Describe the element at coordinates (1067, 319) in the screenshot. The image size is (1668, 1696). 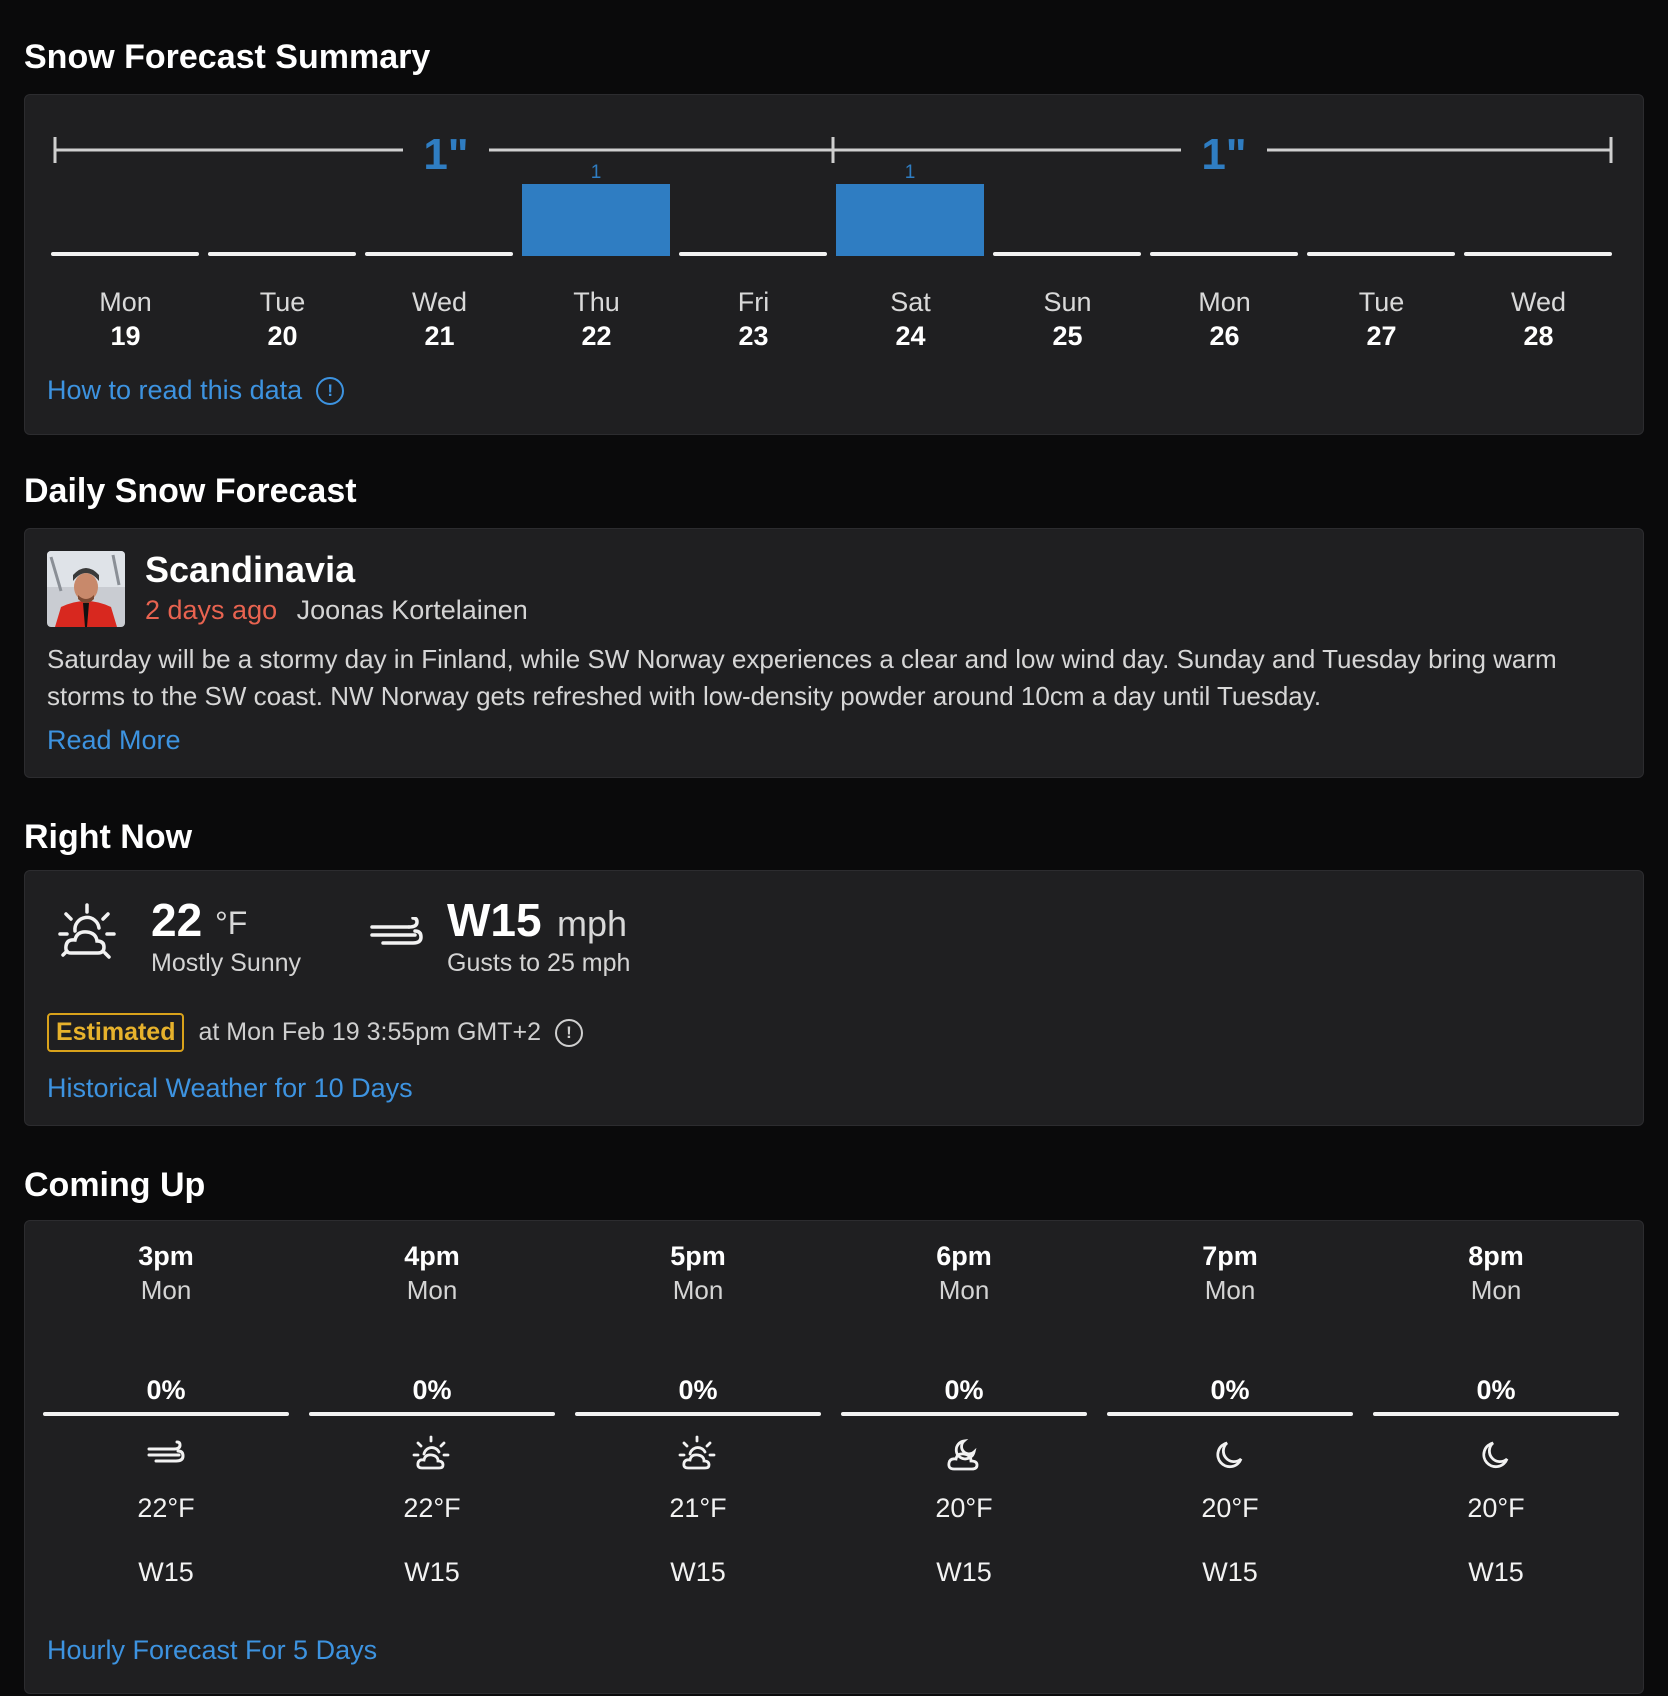
I see `day-label: Sun 25` at that location.